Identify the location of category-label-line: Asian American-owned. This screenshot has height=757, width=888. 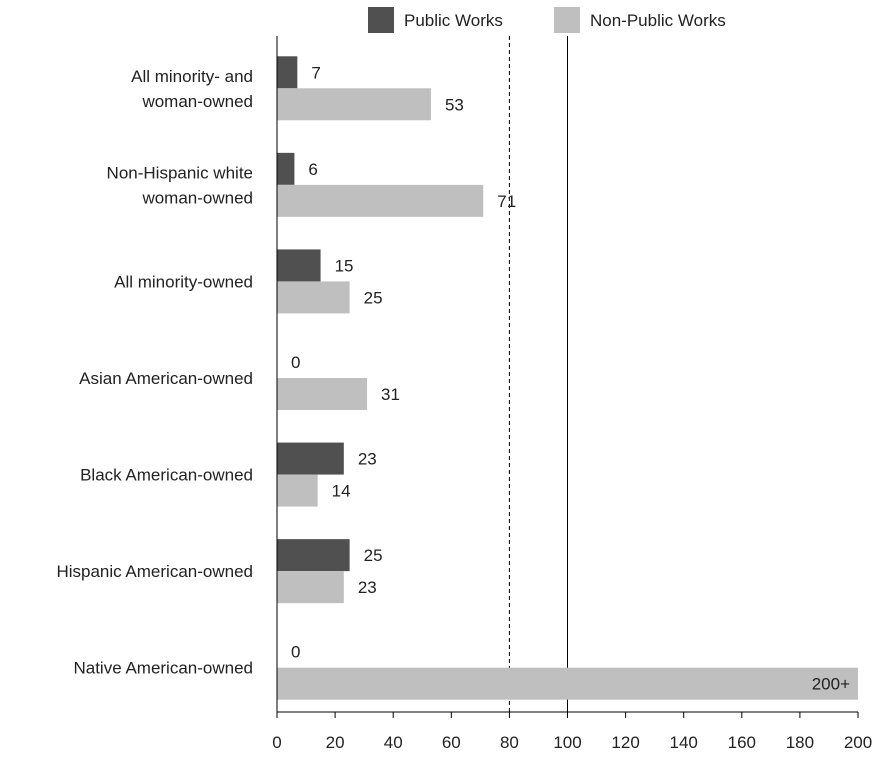
(166, 378).